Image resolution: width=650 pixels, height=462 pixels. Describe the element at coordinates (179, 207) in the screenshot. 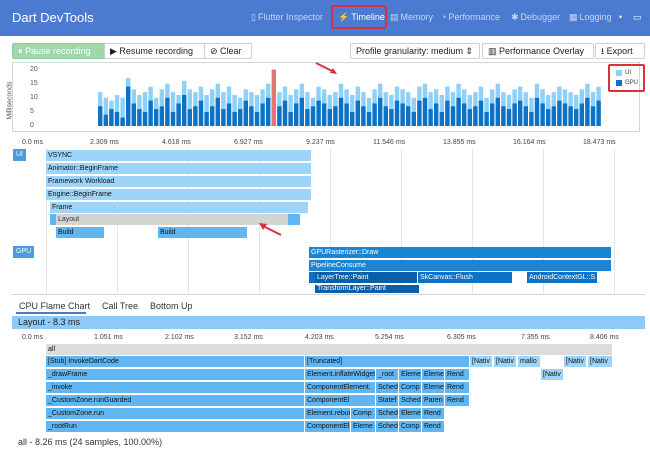

I see `timeline-event: Frame` at that location.